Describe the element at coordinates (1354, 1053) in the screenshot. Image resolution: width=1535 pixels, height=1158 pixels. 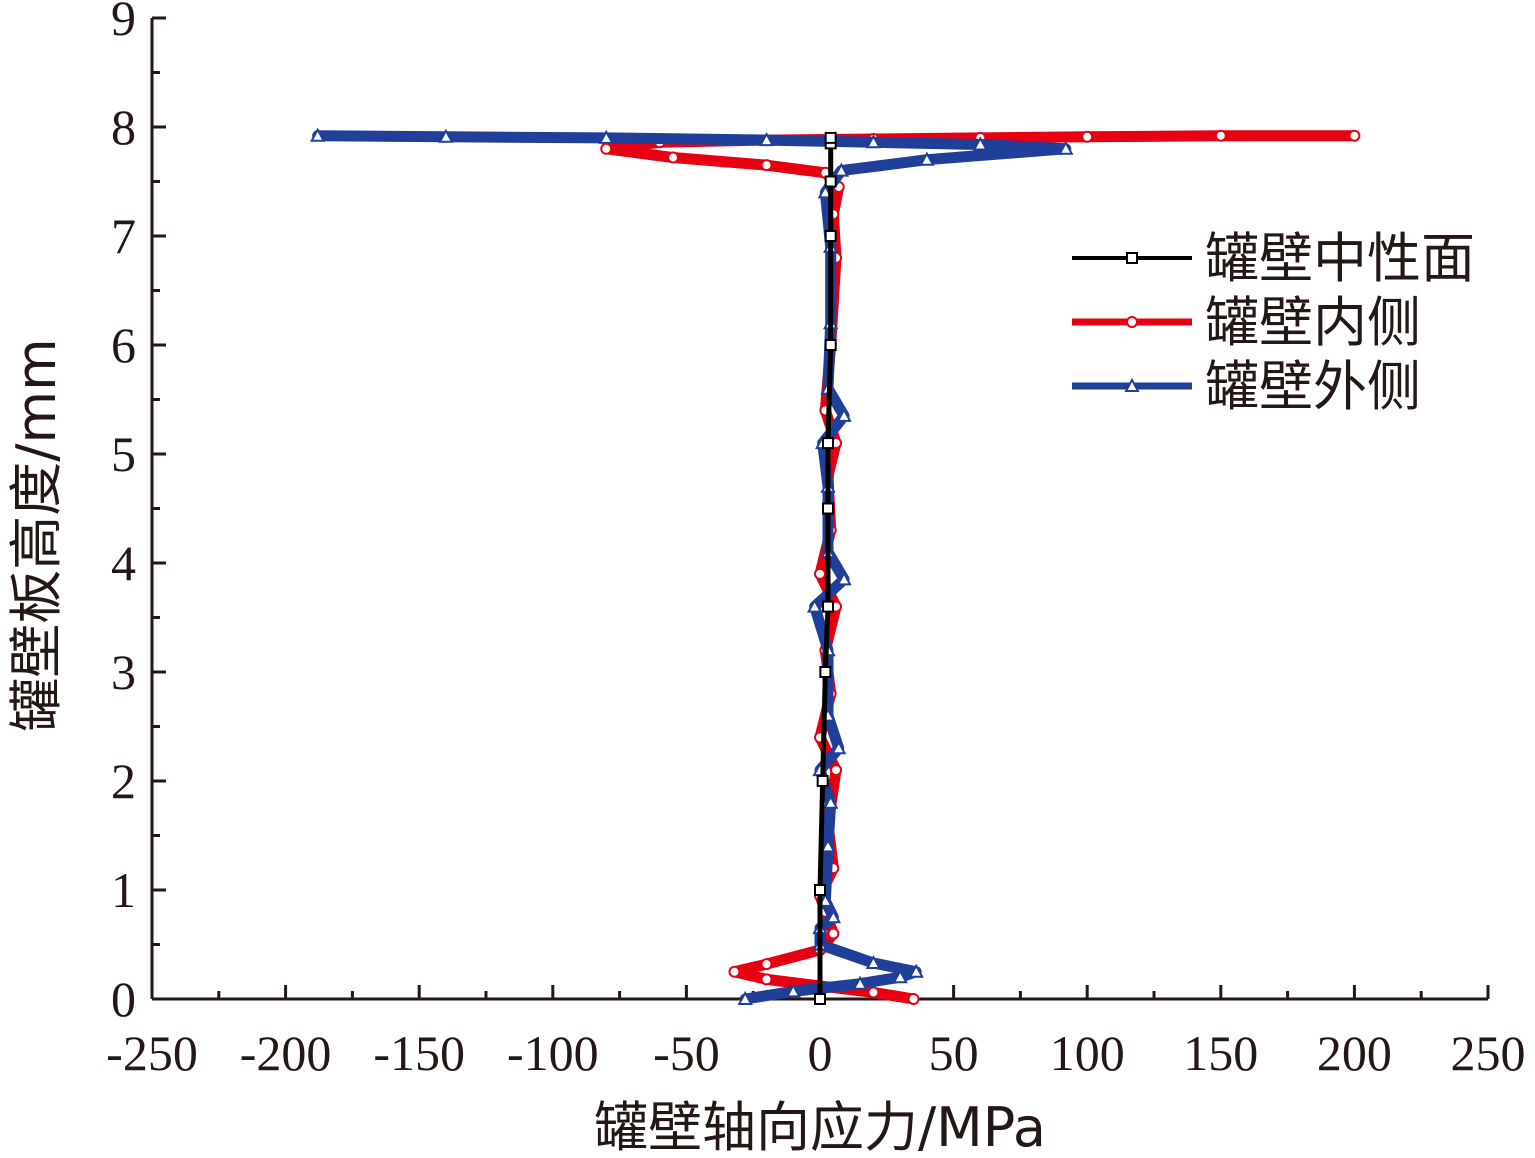
I see `x-tick-label: 200` at that location.